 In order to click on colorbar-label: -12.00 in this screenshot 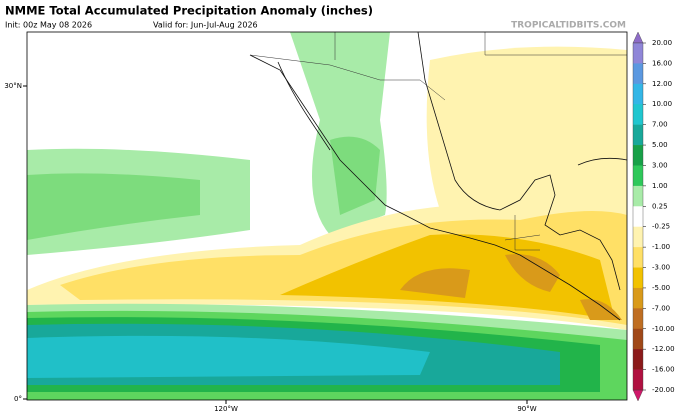, I will do `click(663, 349)`.